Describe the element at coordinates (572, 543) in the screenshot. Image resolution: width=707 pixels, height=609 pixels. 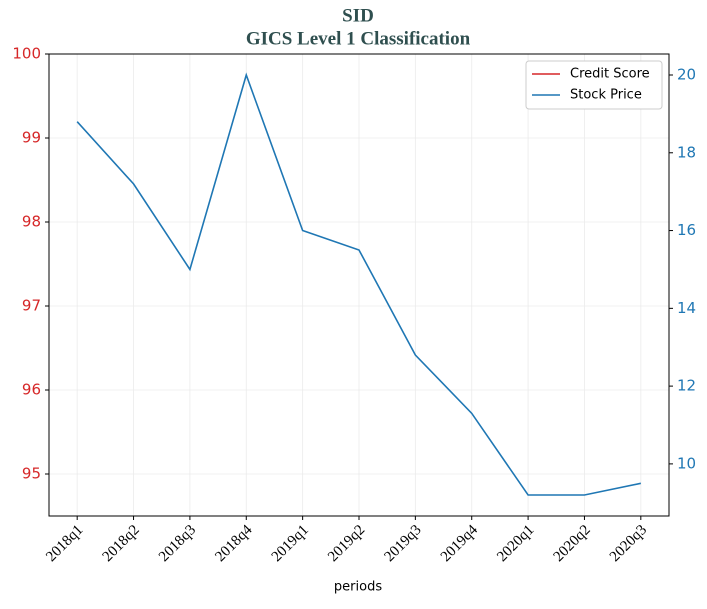
I see `x-tick-label: 2020q2` at that location.